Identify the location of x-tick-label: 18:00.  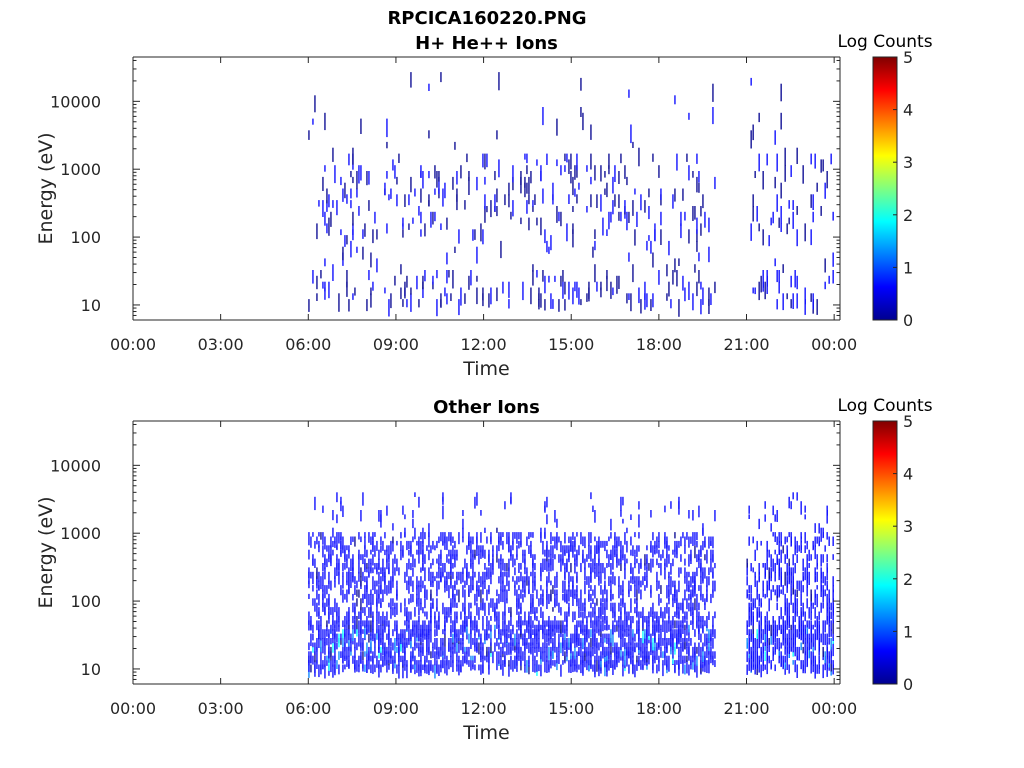
(659, 344).